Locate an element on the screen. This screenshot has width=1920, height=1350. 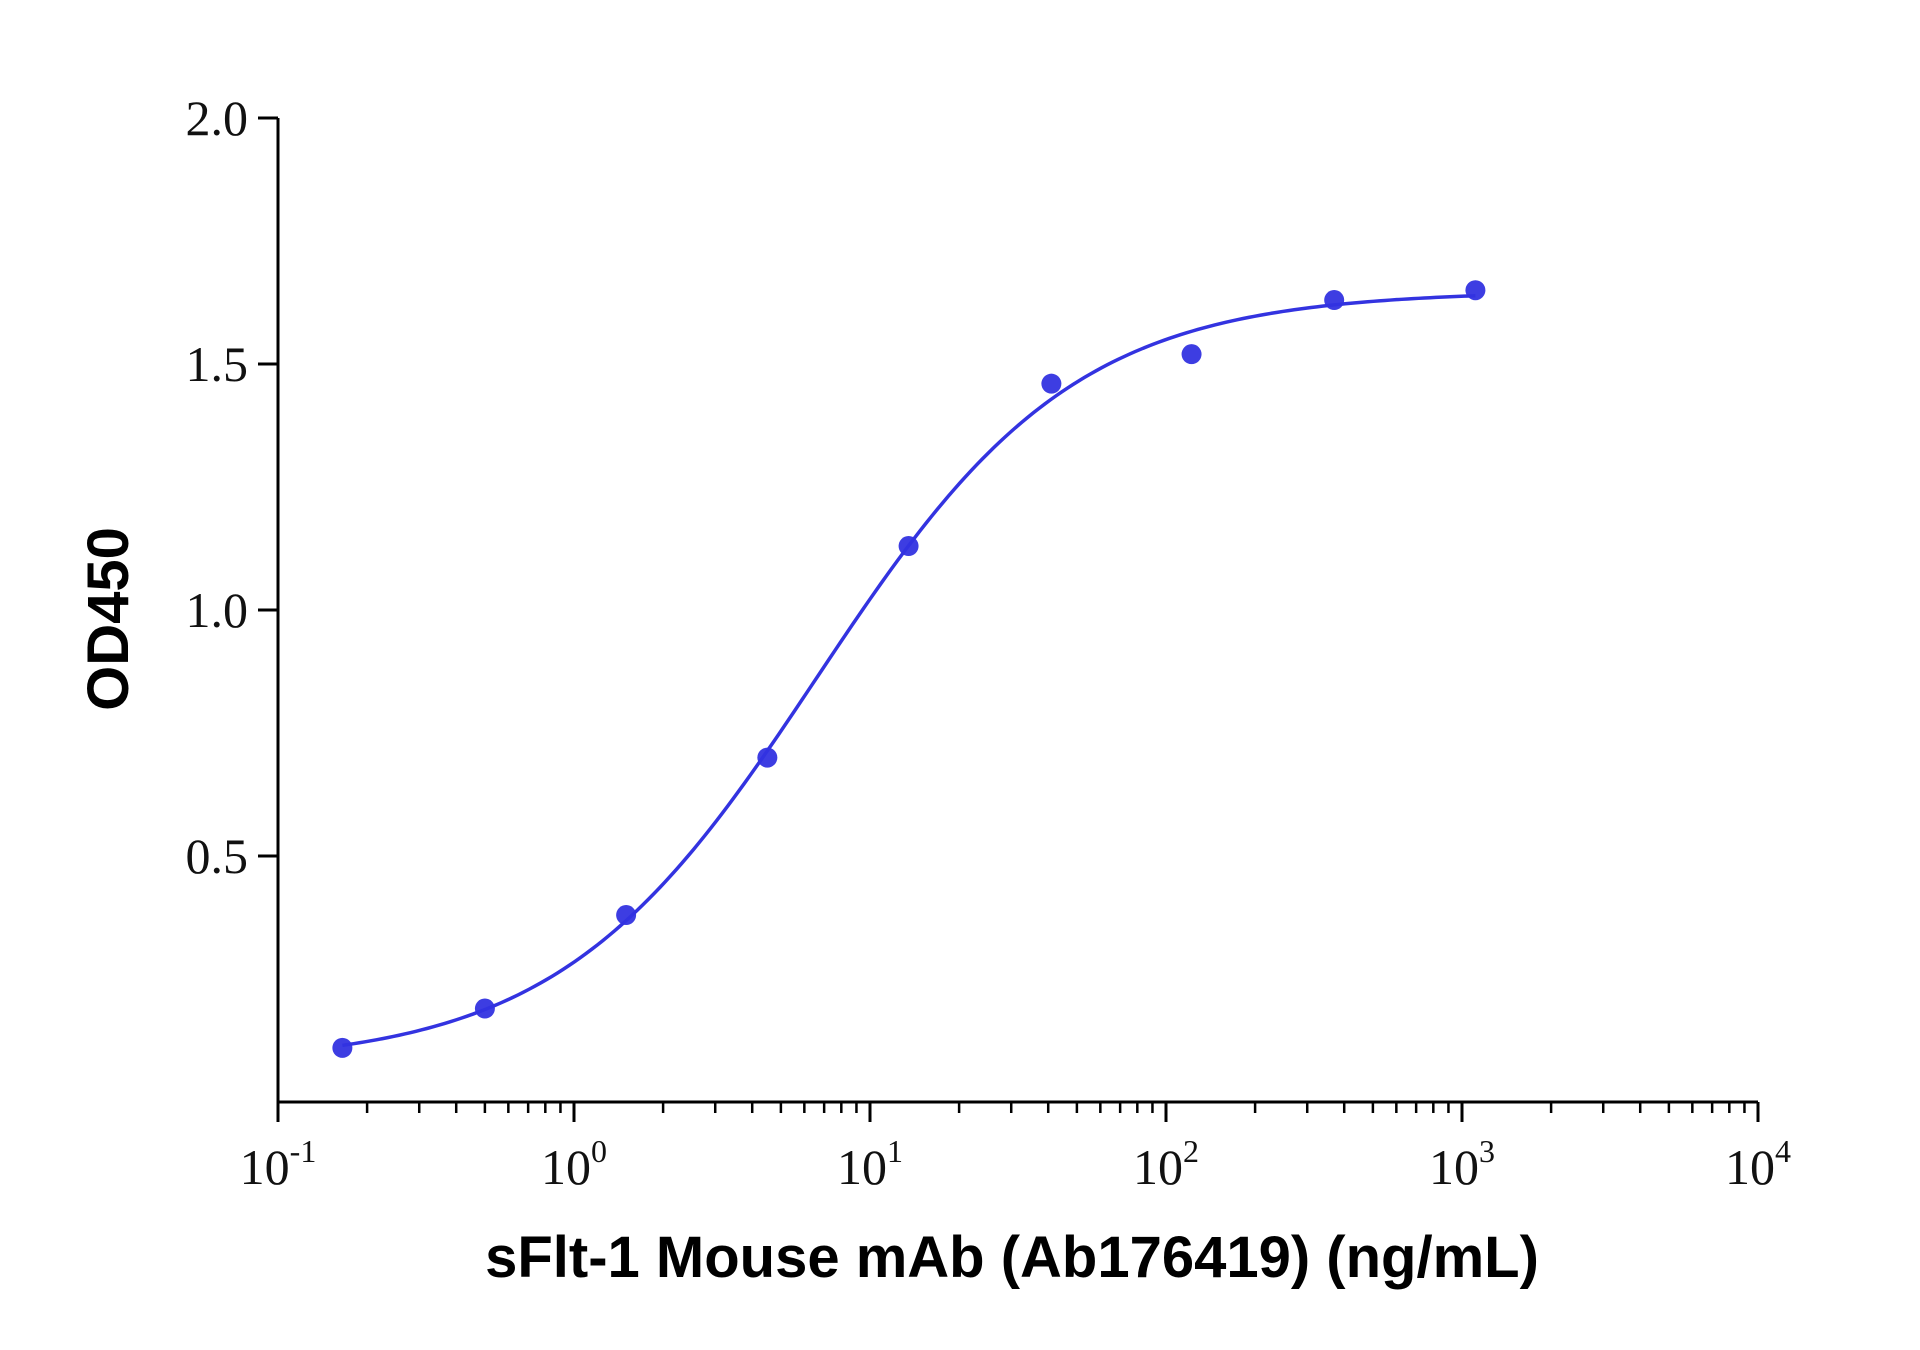
x-tick-label-3: 10² is located at coordinates (1166, 1164).